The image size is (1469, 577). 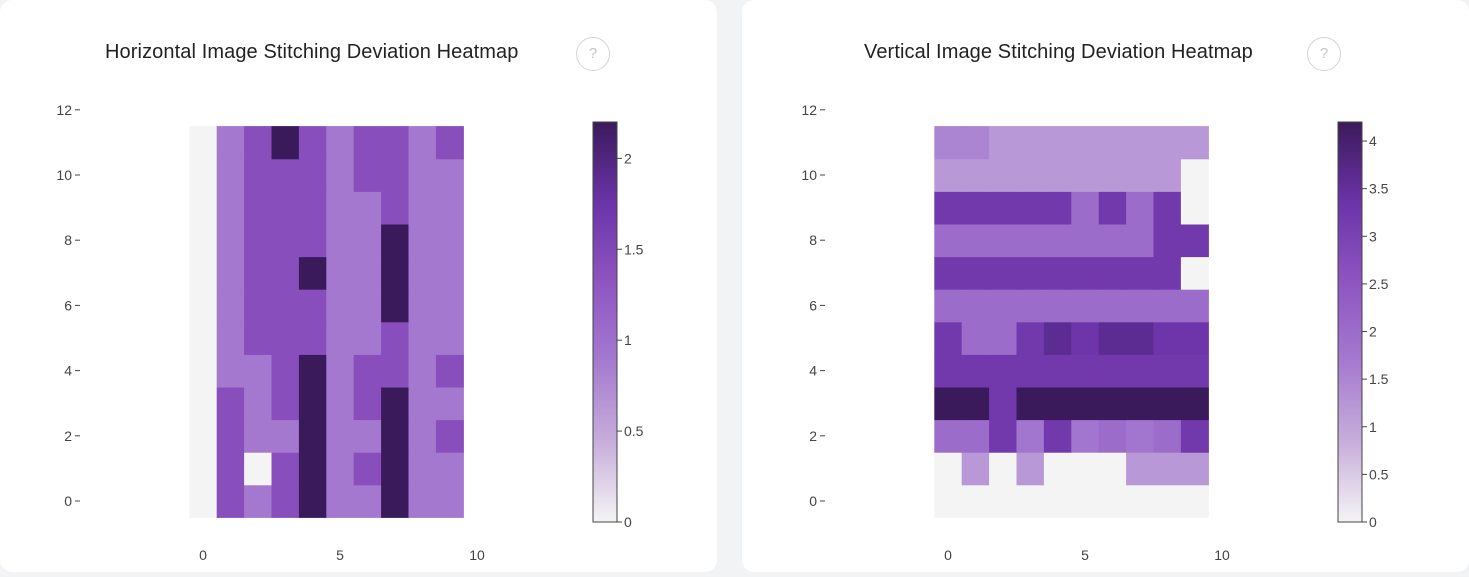 What do you see at coordinates (1350, 322) in the screenshot?
I see `colorbar` at bounding box center [1350, 322].